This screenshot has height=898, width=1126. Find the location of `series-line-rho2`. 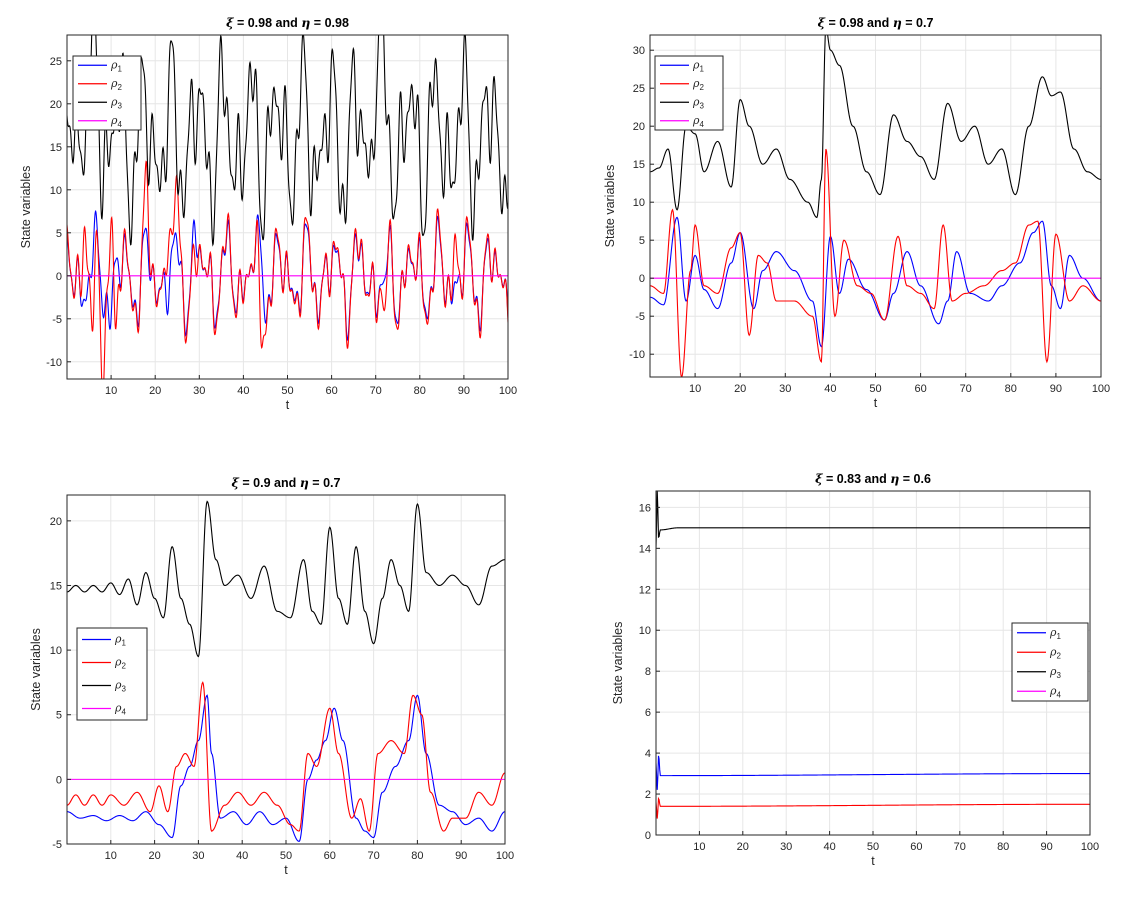

series-line-rho2 is located at coordinates (875, 262).